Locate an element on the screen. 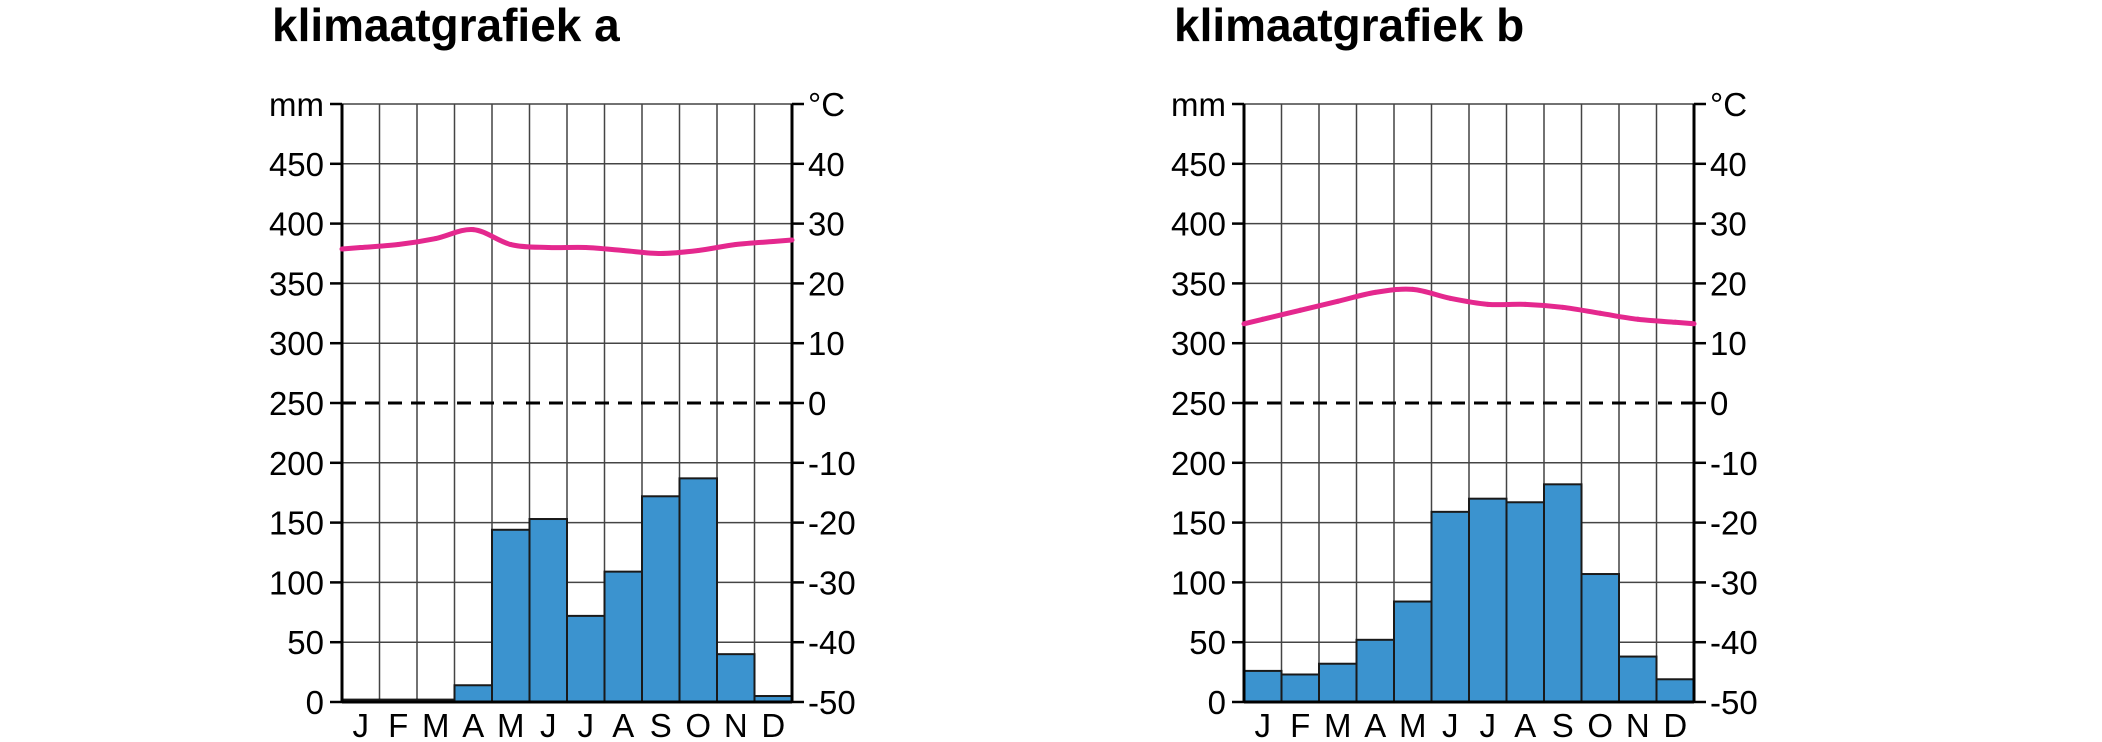 The width and height of the screenshot is (2102, 742). left-tick-label: 350 is located at coordinates (296, 283).